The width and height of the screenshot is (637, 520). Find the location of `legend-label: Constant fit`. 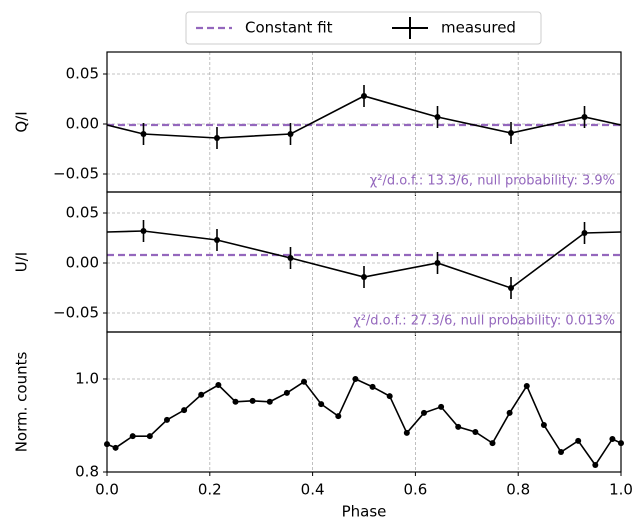

legend-label: Constant fit is located at coordinates (289, 28).